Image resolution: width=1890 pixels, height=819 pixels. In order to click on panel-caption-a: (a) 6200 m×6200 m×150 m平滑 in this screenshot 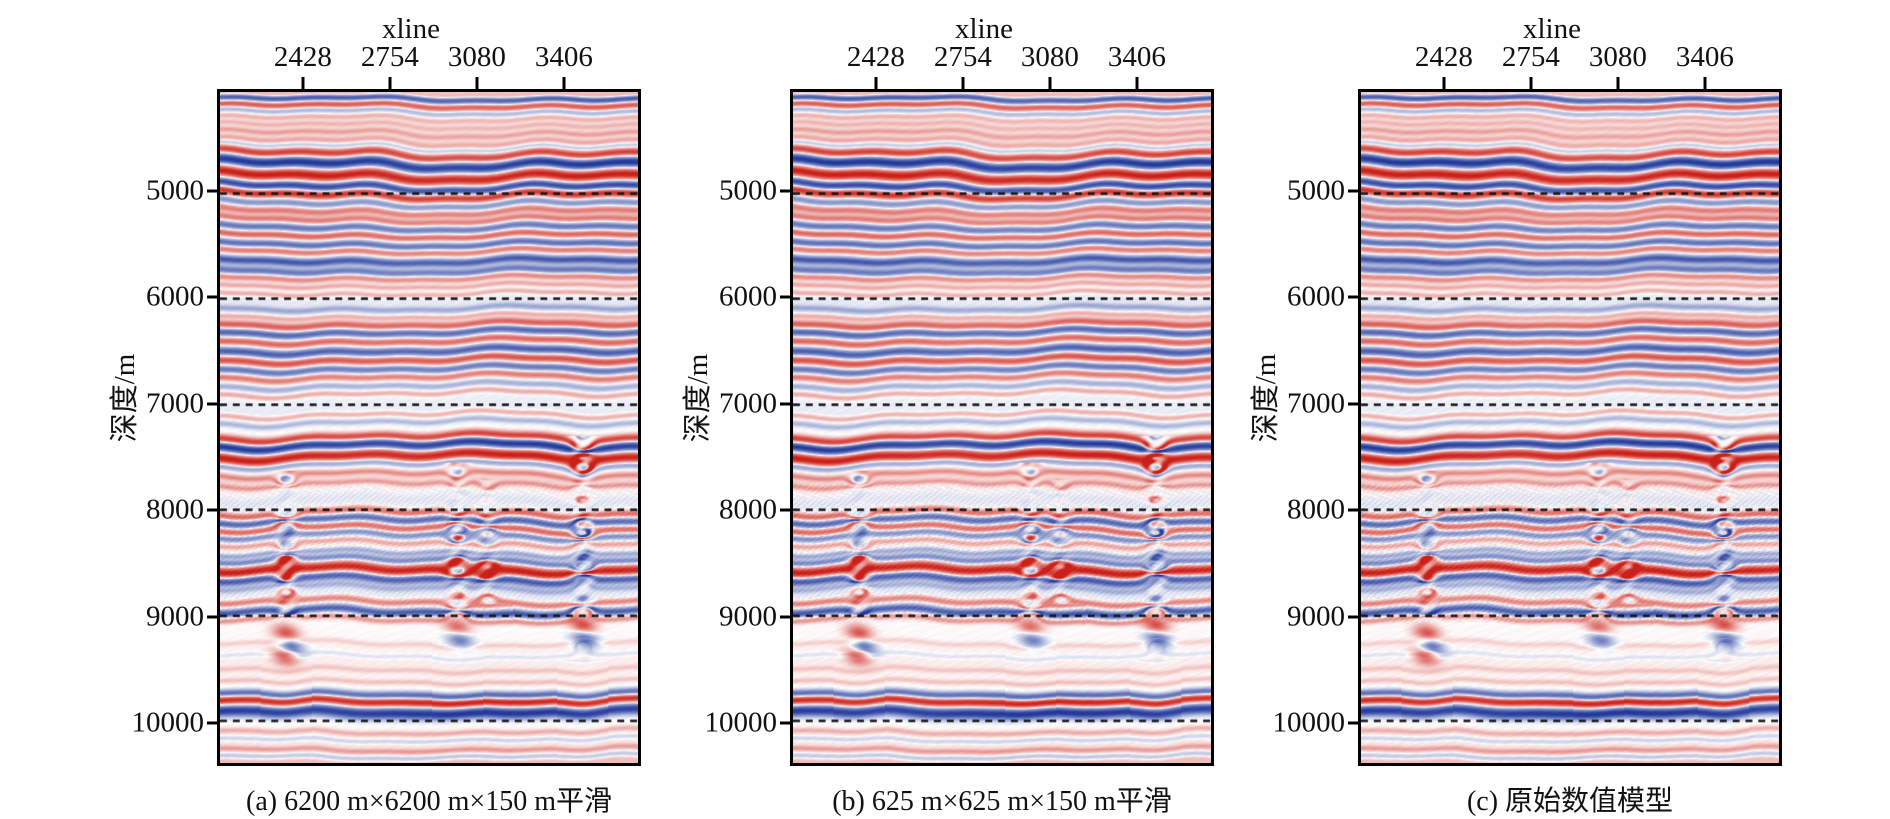, I will do `click(429, 801)`.